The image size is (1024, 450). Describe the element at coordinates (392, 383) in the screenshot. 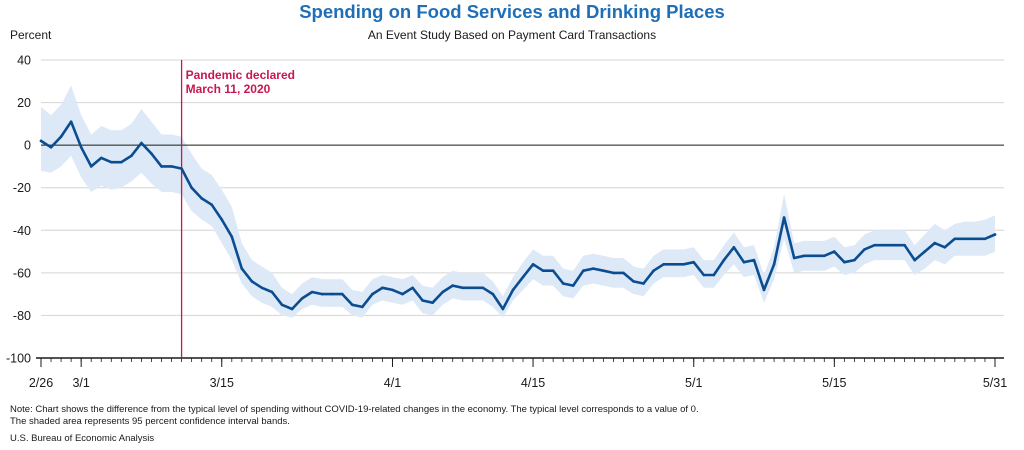

I see `x-tick-label: 4/1` at that location.